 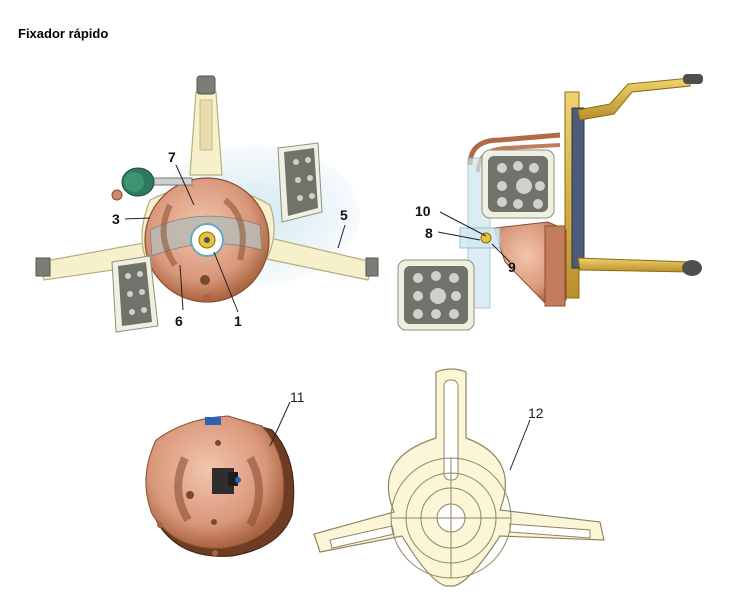 I want to click on lower-gold-arm, so click(x=634, y=265).